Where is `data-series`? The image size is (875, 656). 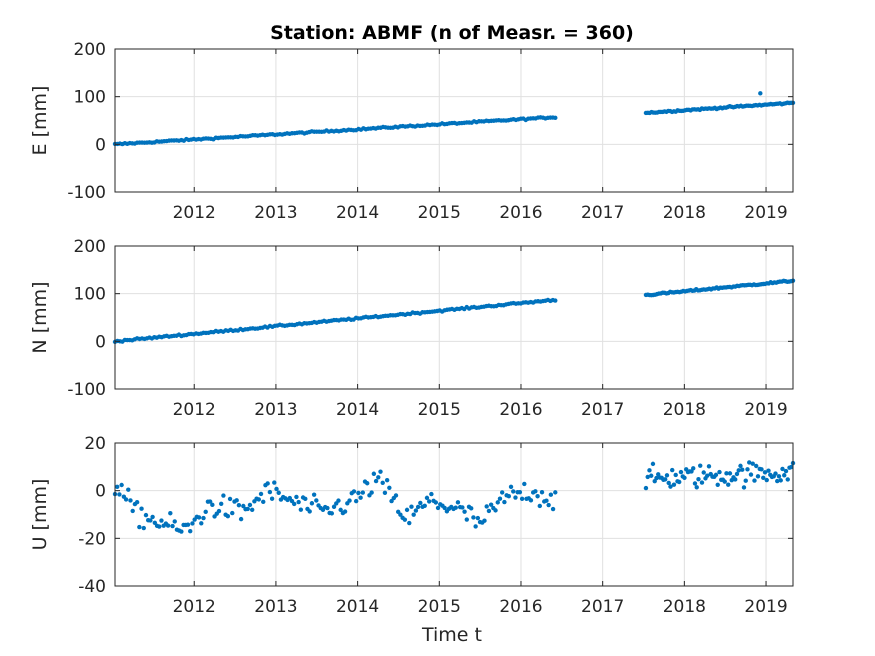
data-series is located at coordinates (454, 119).